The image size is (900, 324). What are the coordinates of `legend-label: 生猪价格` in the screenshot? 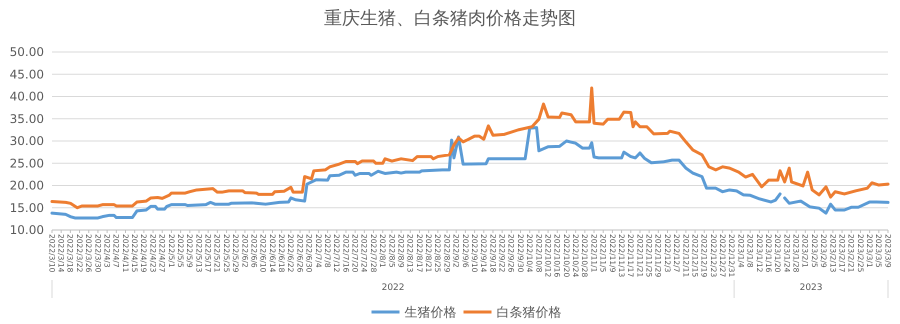 It's located at (430, 313).